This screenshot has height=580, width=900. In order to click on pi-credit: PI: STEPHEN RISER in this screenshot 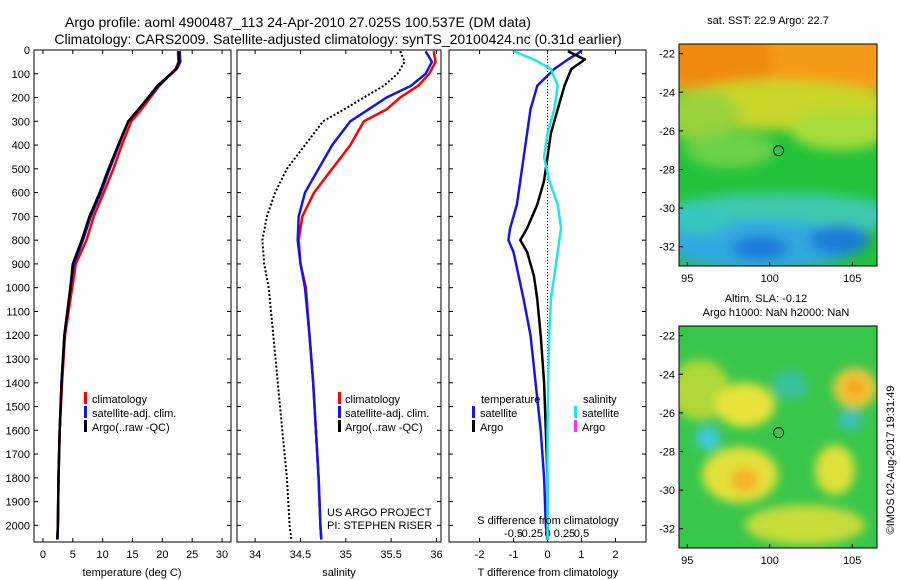, I will do `click(379, 526)`.